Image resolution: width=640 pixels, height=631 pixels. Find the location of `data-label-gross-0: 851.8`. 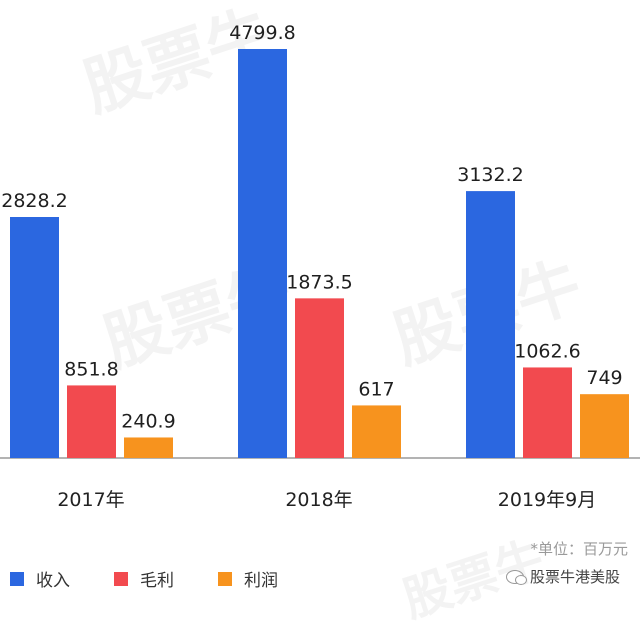

data-label-gross-0: 851.8 is located at coordinates (91, 369).